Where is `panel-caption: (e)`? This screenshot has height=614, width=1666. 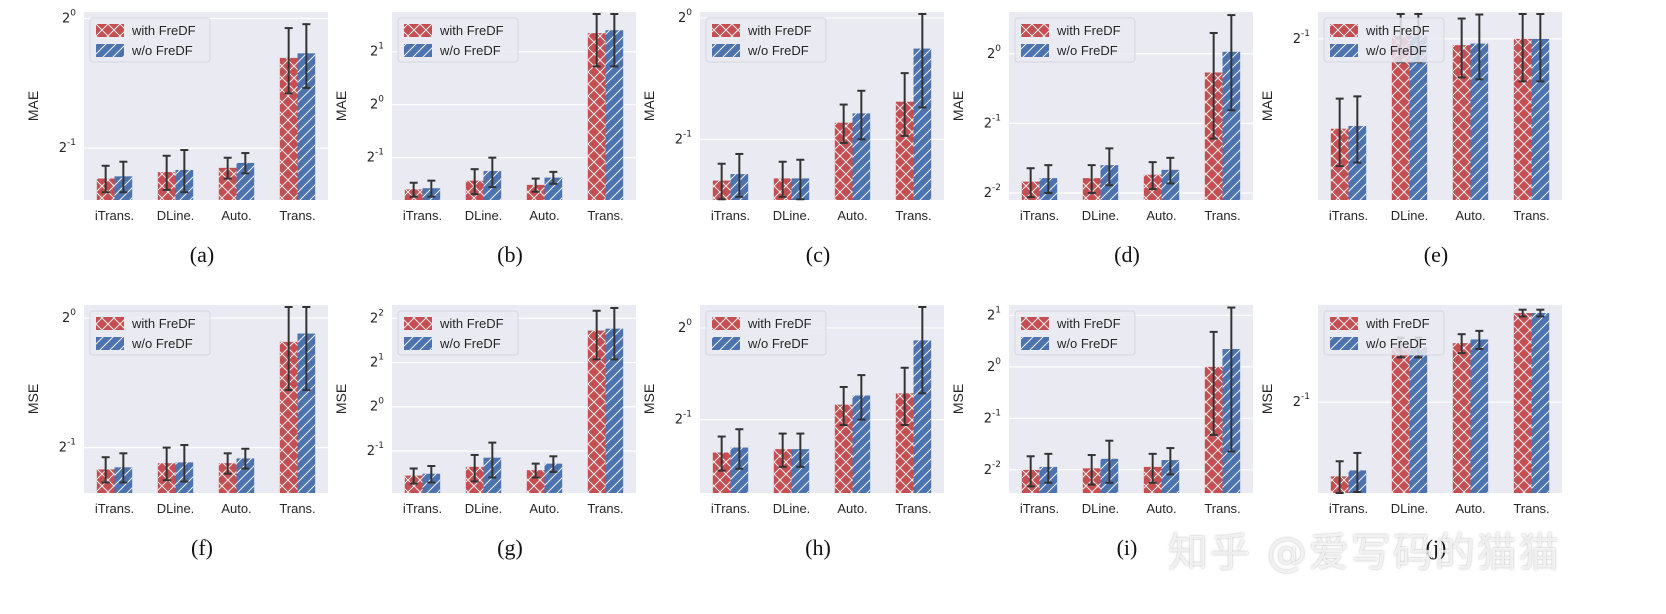
panel-caption: (e) is located at coordinates (1436, 254).